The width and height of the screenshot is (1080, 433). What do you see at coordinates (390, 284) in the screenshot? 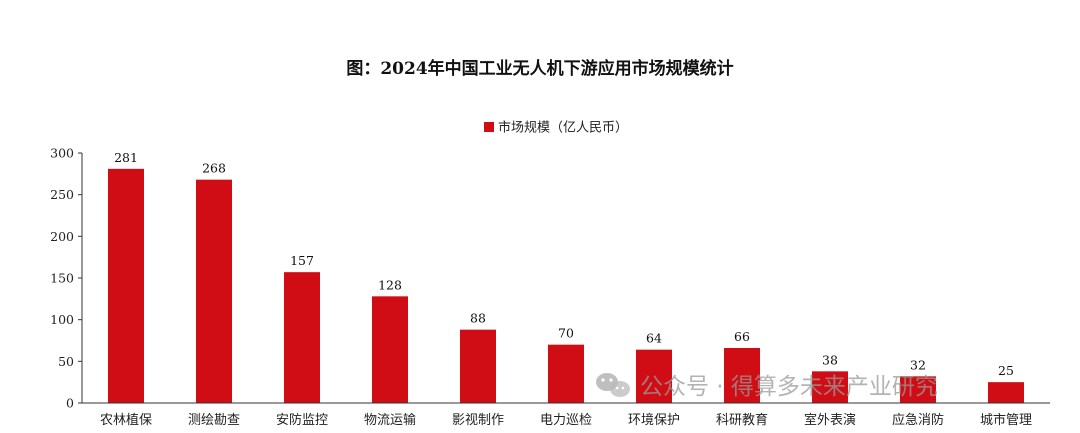
I see `data-label: 128` at bounding box center [390, 284].